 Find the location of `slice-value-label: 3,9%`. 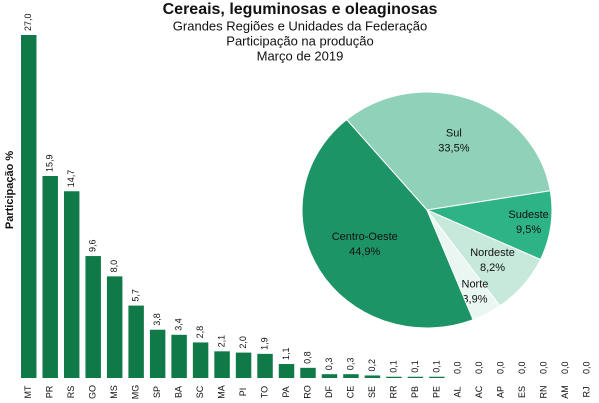

slice-value-label: 3,9% is located at coordinates (474, 300).